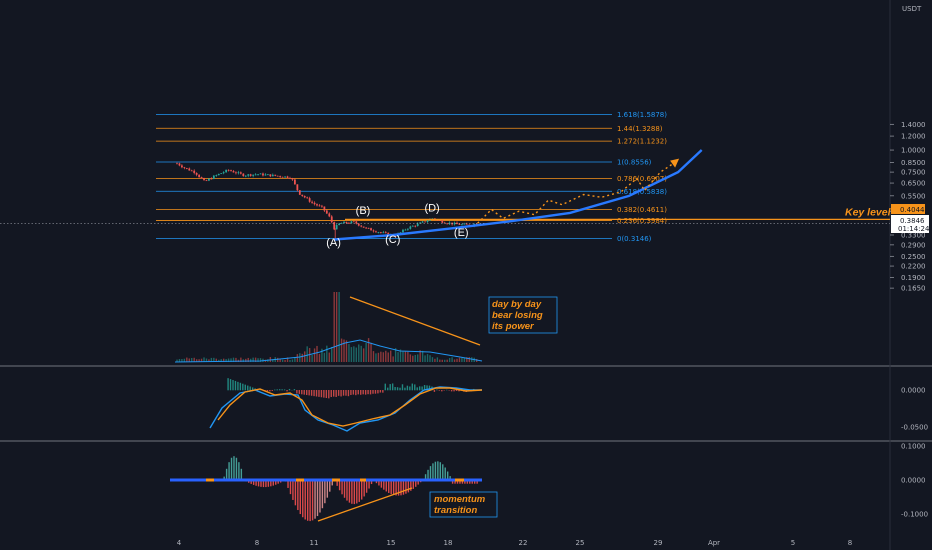 The height and width of the screenshot is (550, 932). What do you see at coordinates (912, 9) in the screenshot?
I see `price-axis-unit: USDT` at bounding box center [912, 9].